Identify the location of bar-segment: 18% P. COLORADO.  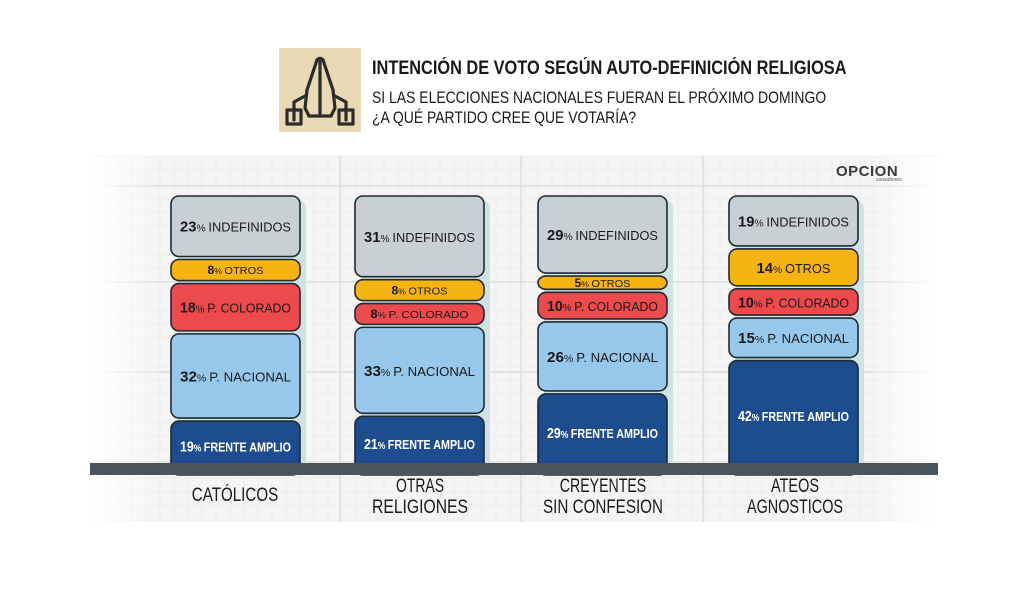
(235, 307).